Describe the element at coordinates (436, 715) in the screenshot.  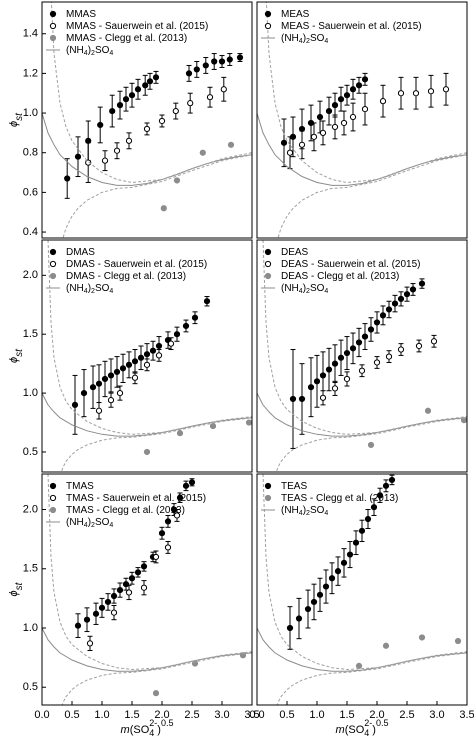
I see `x-tick-label: 3.0` at that location.